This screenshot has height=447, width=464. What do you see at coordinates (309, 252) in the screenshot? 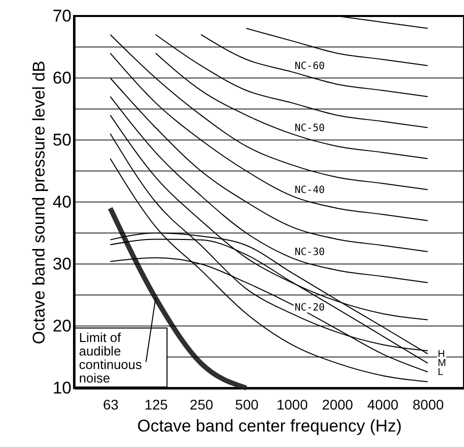
I see `series-label: NC-30` at bounding box center [309, 252].